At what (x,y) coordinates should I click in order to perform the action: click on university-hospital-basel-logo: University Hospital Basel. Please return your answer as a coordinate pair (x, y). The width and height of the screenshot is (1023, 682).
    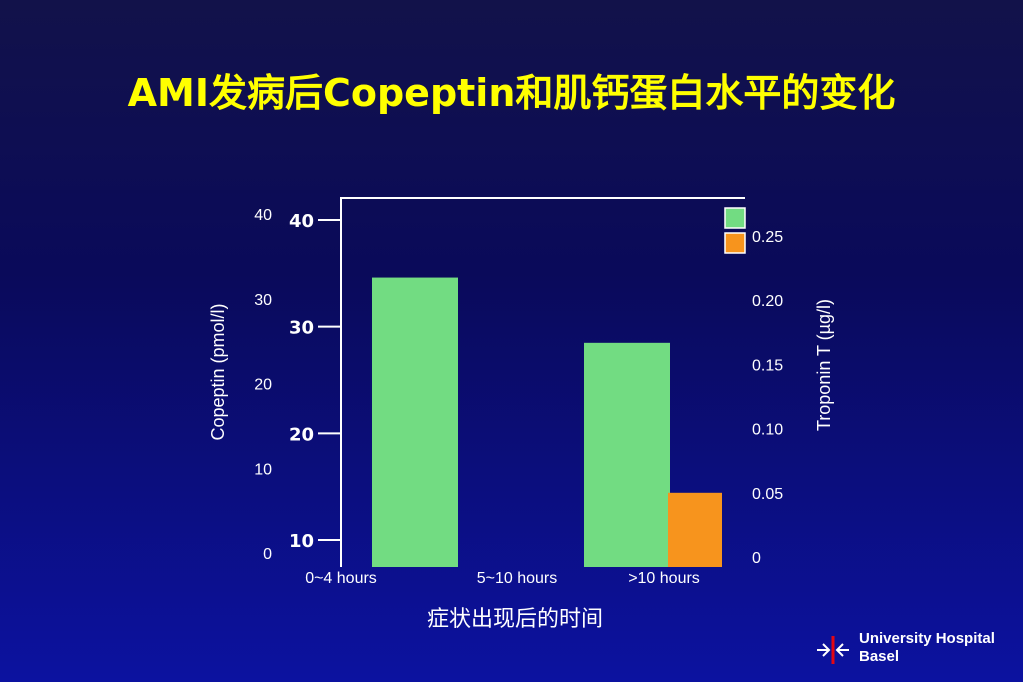
    Looking at the image, I should click on (915, 650).